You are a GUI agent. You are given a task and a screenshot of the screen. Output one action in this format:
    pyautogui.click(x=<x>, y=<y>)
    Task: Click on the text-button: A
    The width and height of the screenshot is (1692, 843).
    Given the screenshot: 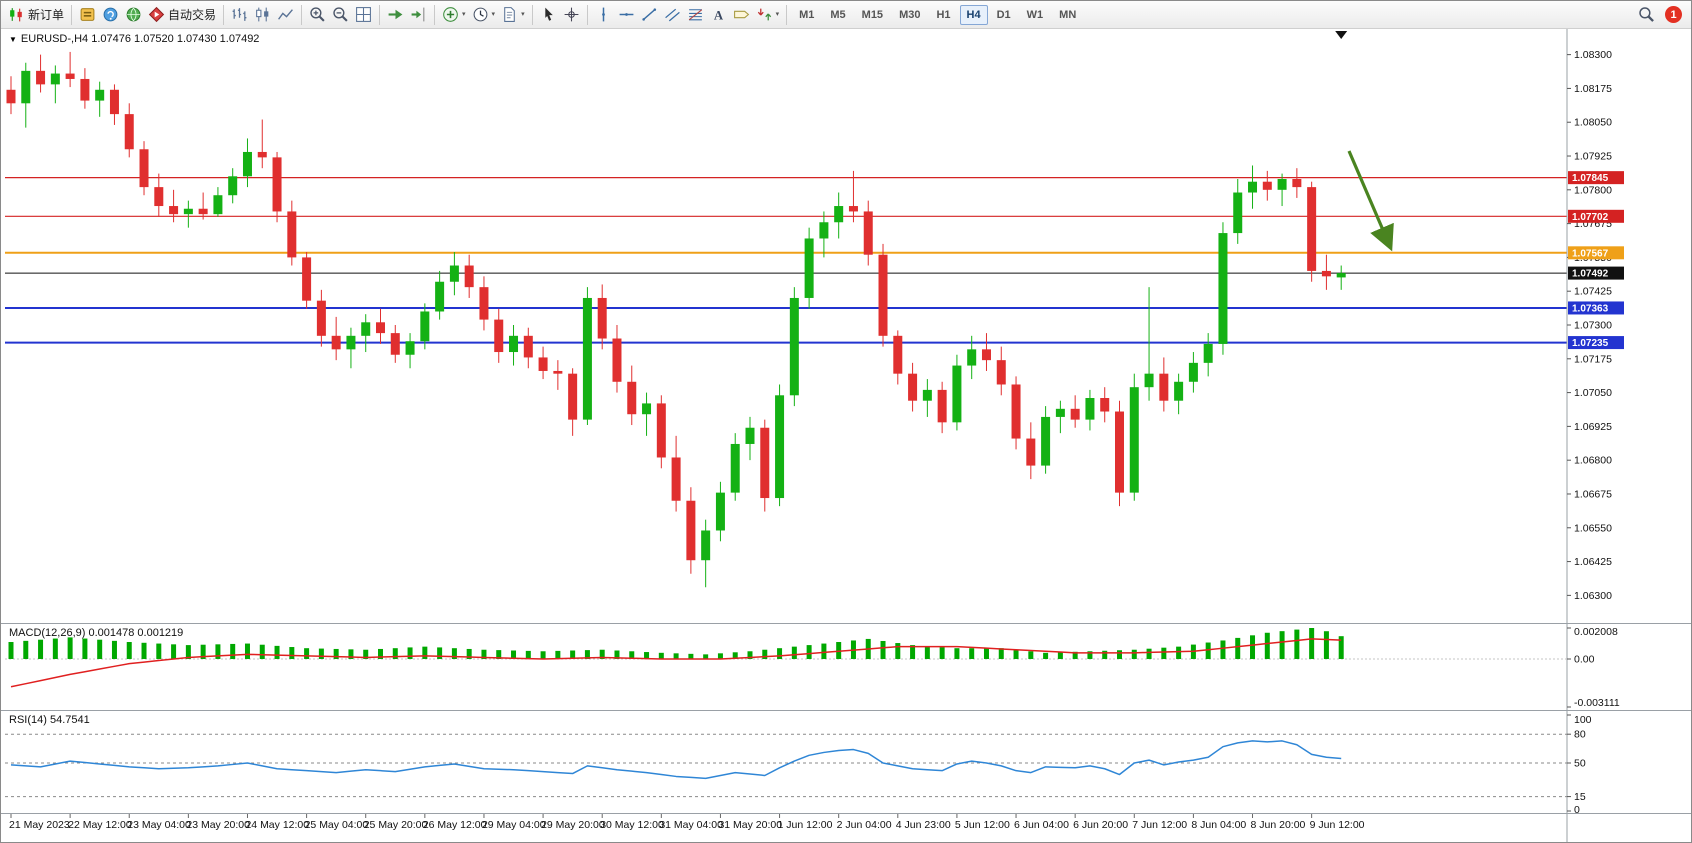 What is the action you would take?
    pyautogui.click(x=718, y=15)
    